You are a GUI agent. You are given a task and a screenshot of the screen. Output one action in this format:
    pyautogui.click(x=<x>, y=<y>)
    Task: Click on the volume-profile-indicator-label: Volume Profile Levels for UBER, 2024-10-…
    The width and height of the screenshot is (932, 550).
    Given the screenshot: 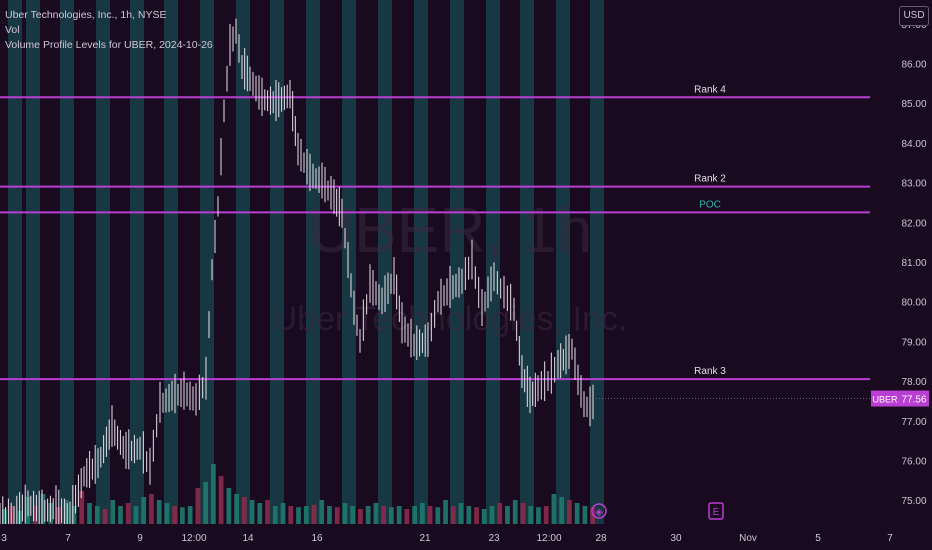 What is the action you would take?
    pyautogui.click(x=109, y=45)
    